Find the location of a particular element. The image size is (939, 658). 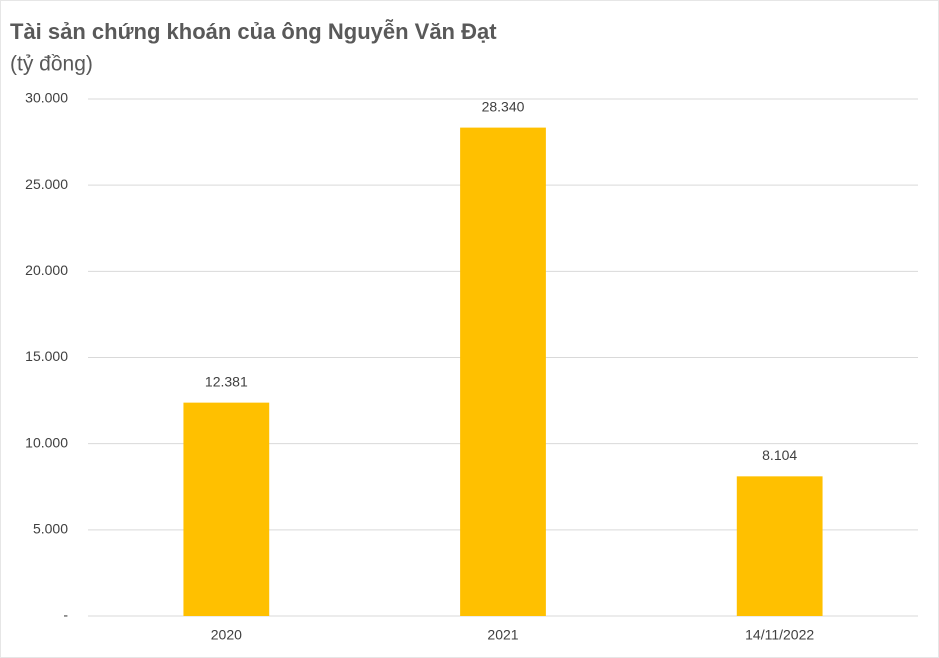

y-tick-label: 5.000 is located at coordinates (50, 529).